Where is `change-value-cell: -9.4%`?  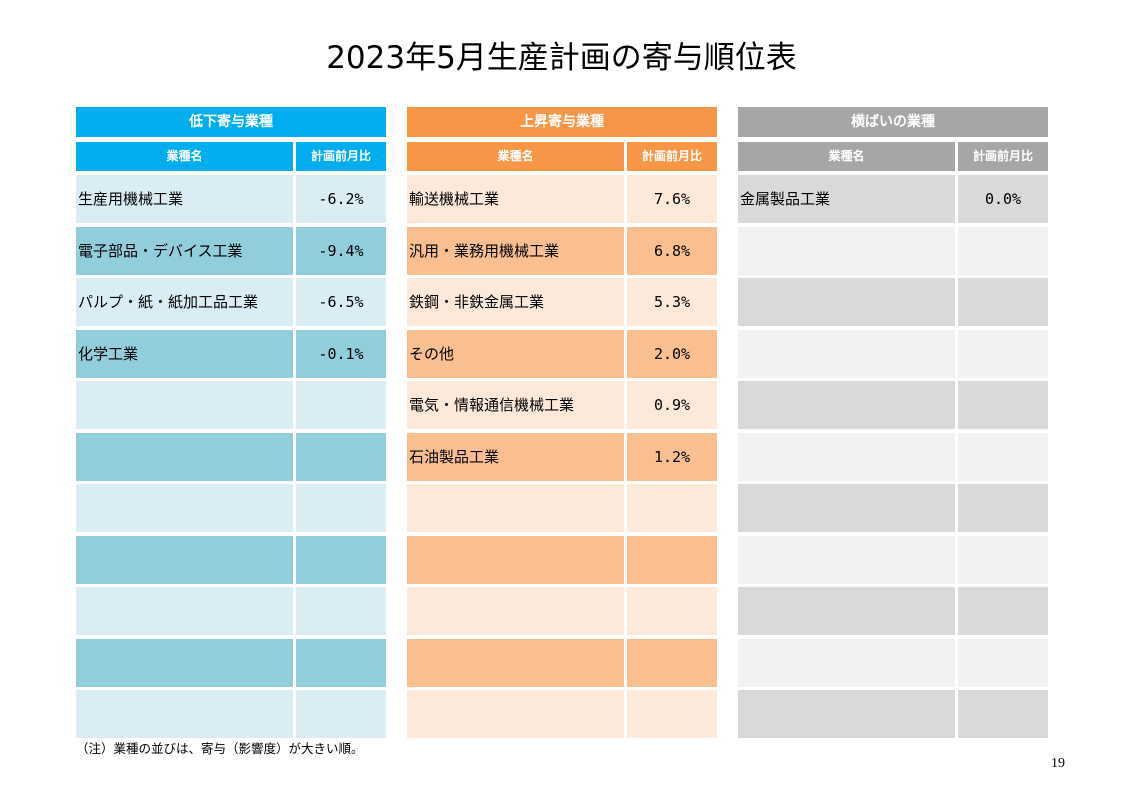
change-value-cell: -9.4% is located at coordinates (341, 250).